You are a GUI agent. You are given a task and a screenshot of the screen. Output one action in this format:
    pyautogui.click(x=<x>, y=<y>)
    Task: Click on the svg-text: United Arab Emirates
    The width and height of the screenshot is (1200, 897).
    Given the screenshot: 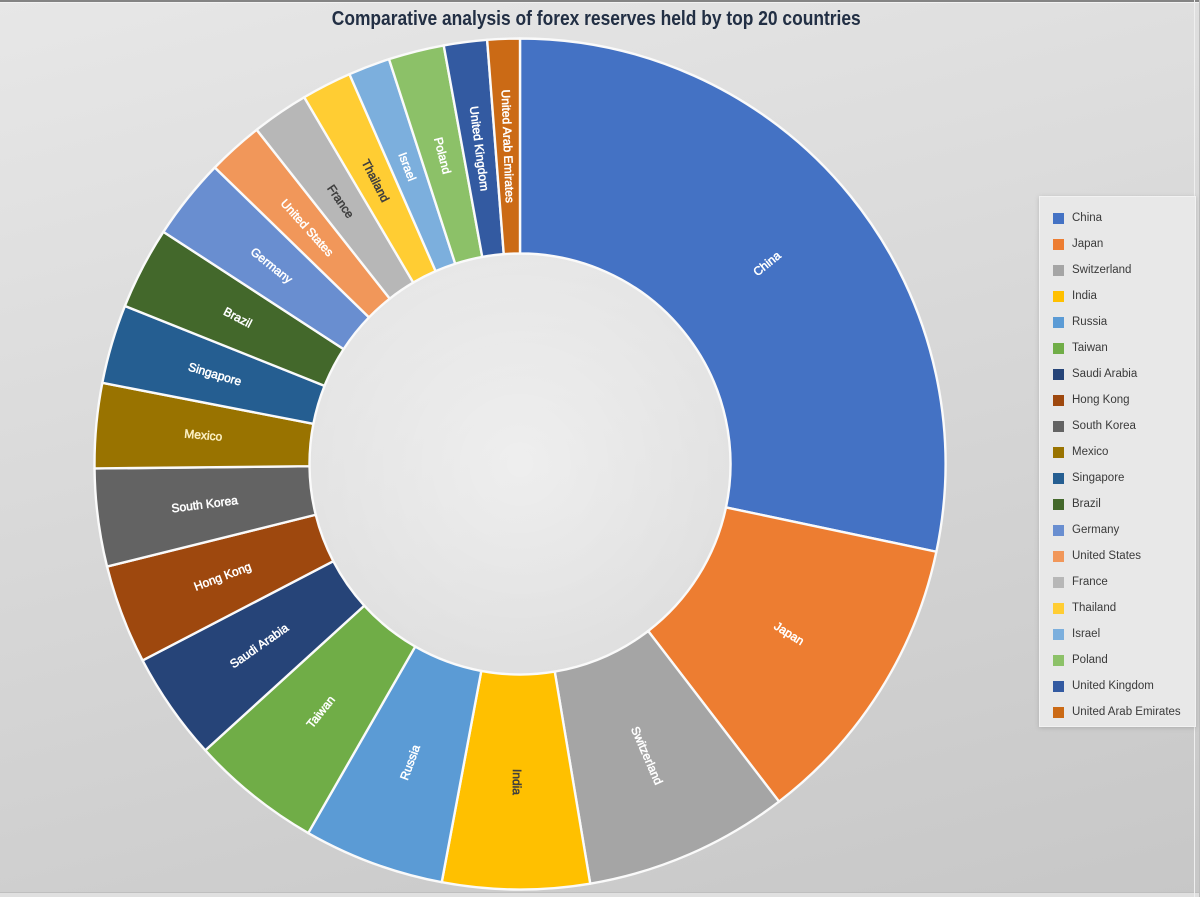 What is the action you would take?
    pyautogui.click(x=508, y=146)
    